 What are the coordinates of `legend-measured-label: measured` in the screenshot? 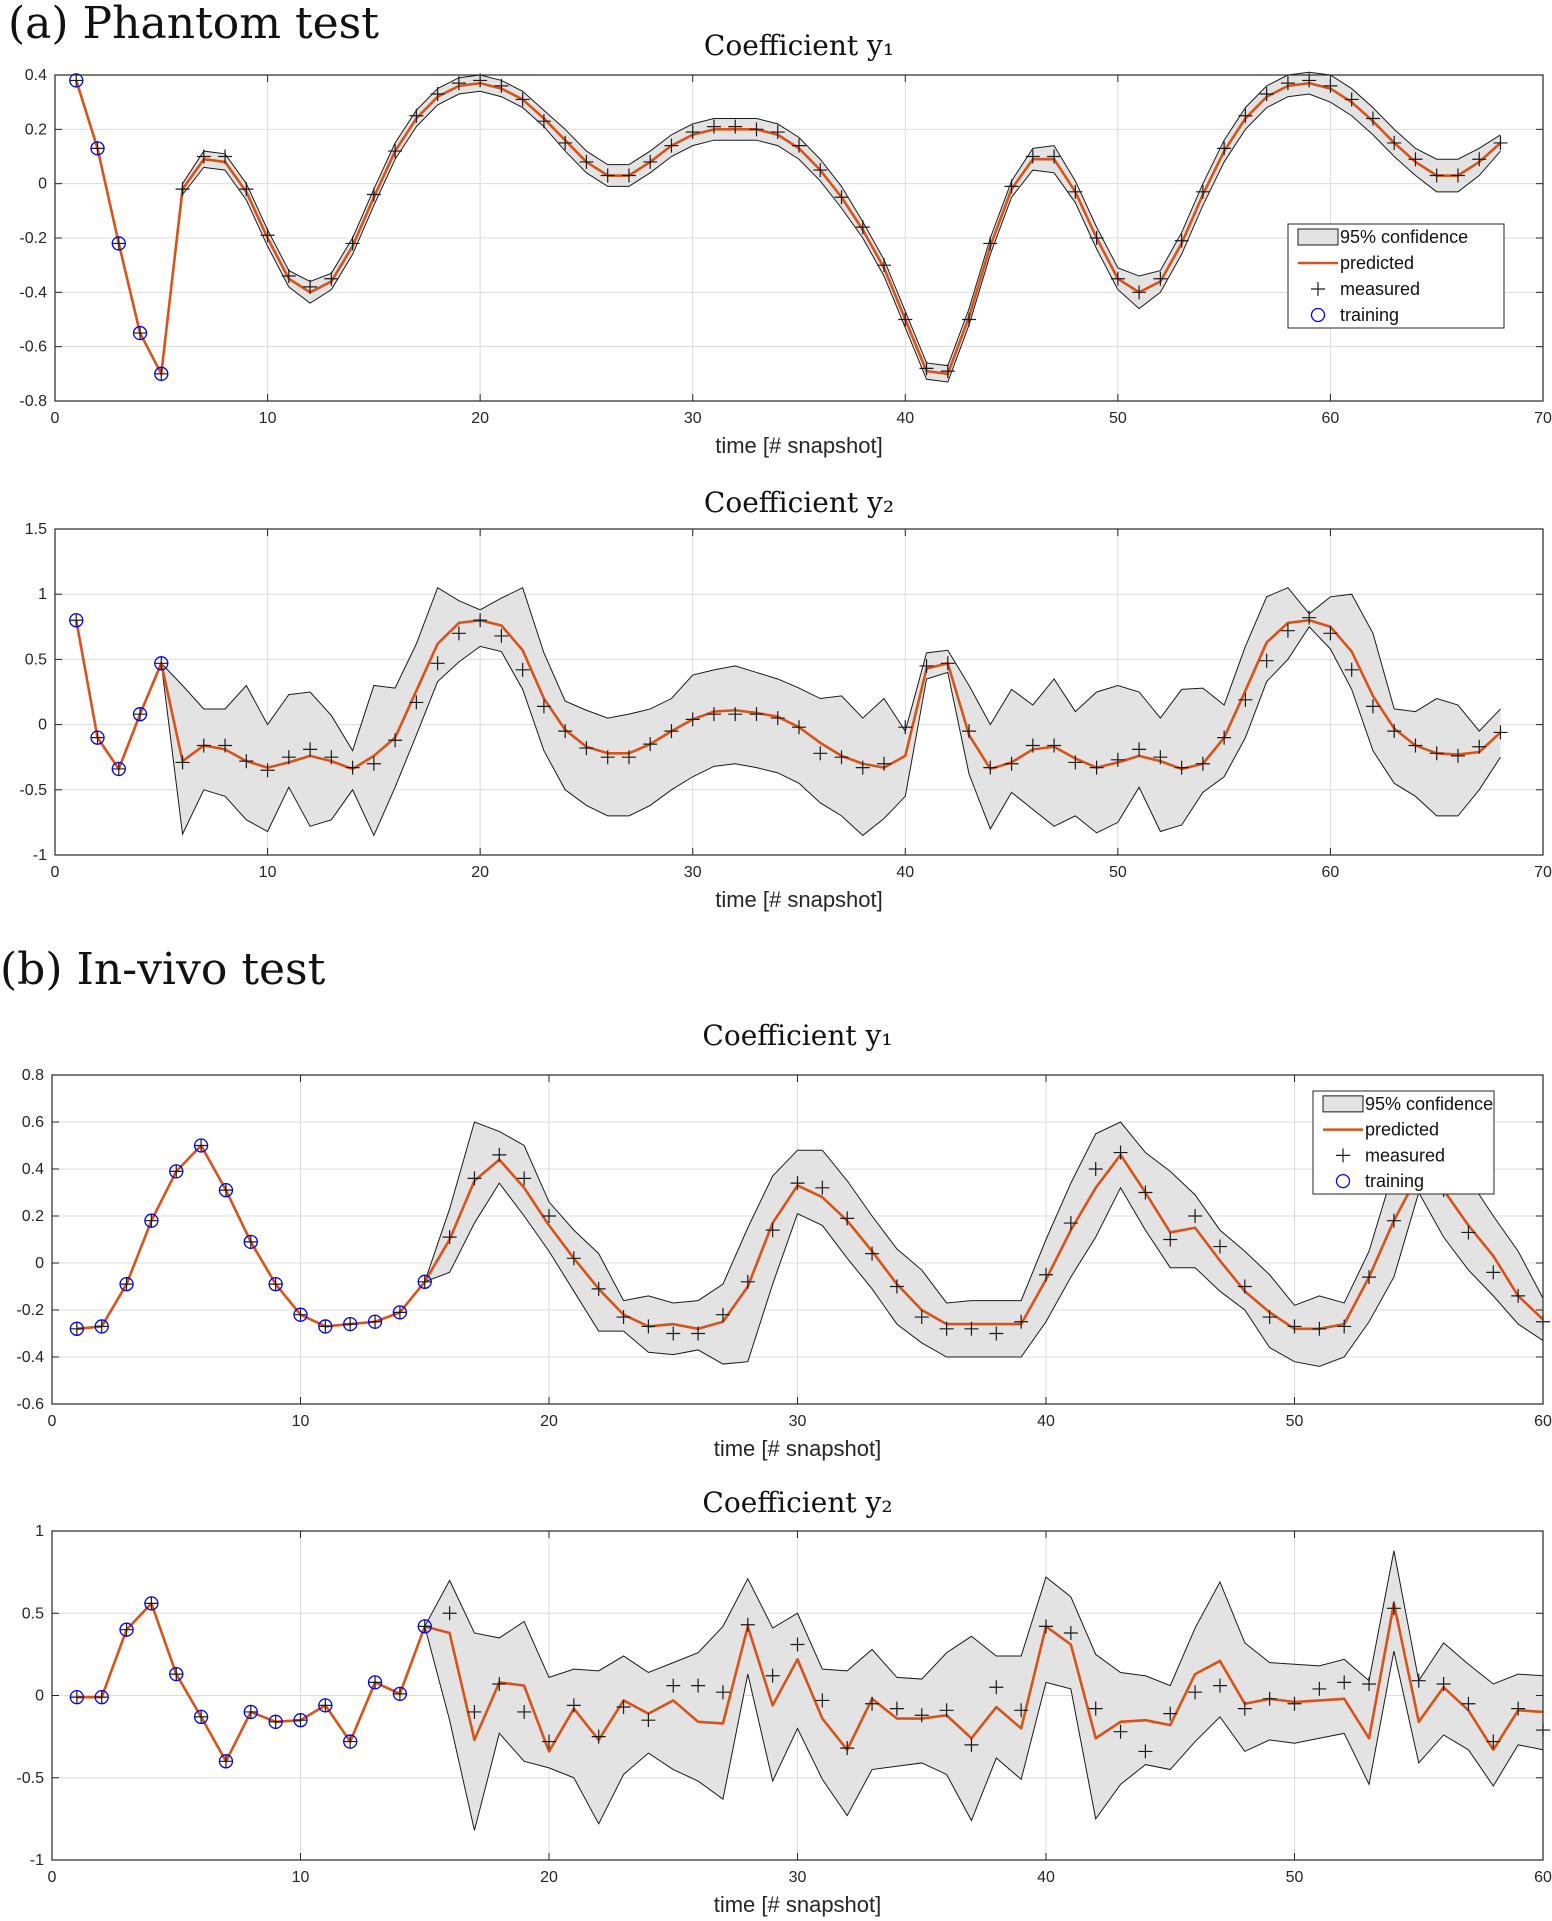 It's located at (1405, 1155).